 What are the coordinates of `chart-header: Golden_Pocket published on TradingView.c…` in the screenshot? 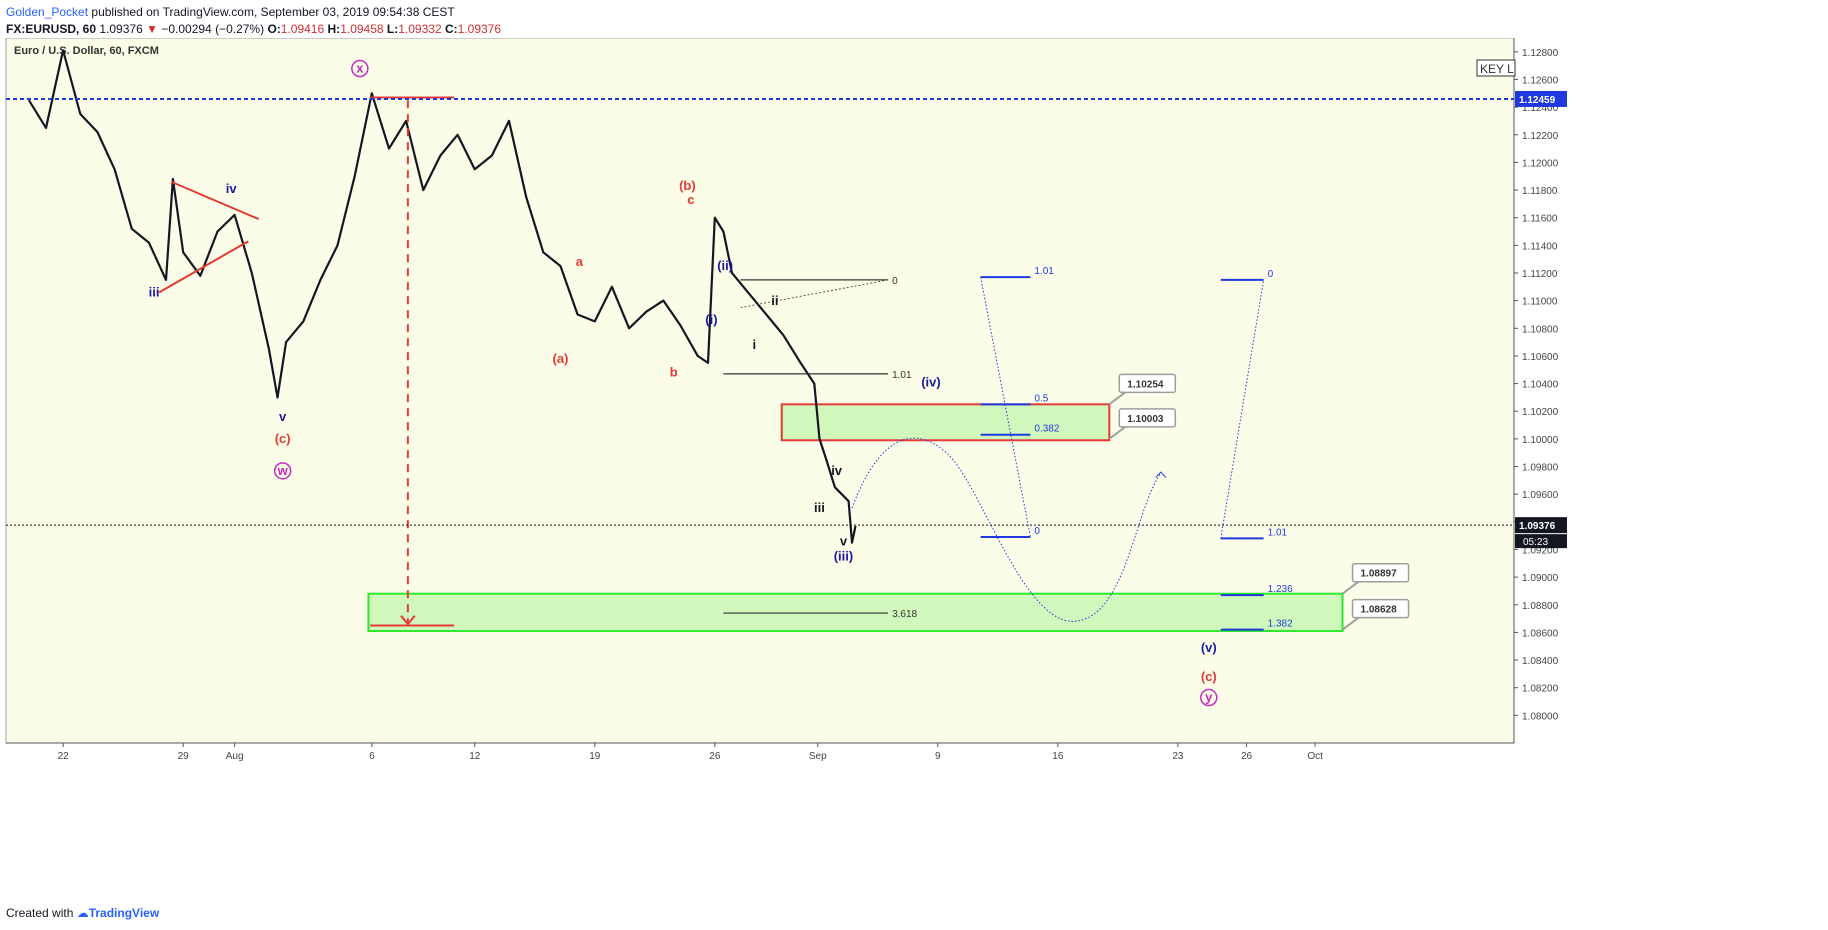 It's located at (506, 21).